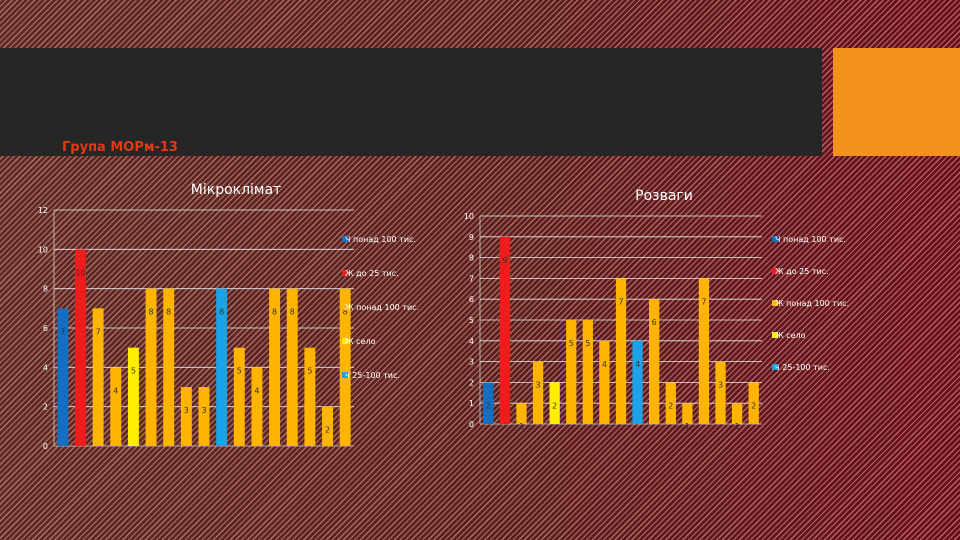 This screenshot has width=960, height=540. What do you see at coordinates (471, 237) in the screenshot?
I see `y-tick-label: 9` at bounding box center [471, 237].